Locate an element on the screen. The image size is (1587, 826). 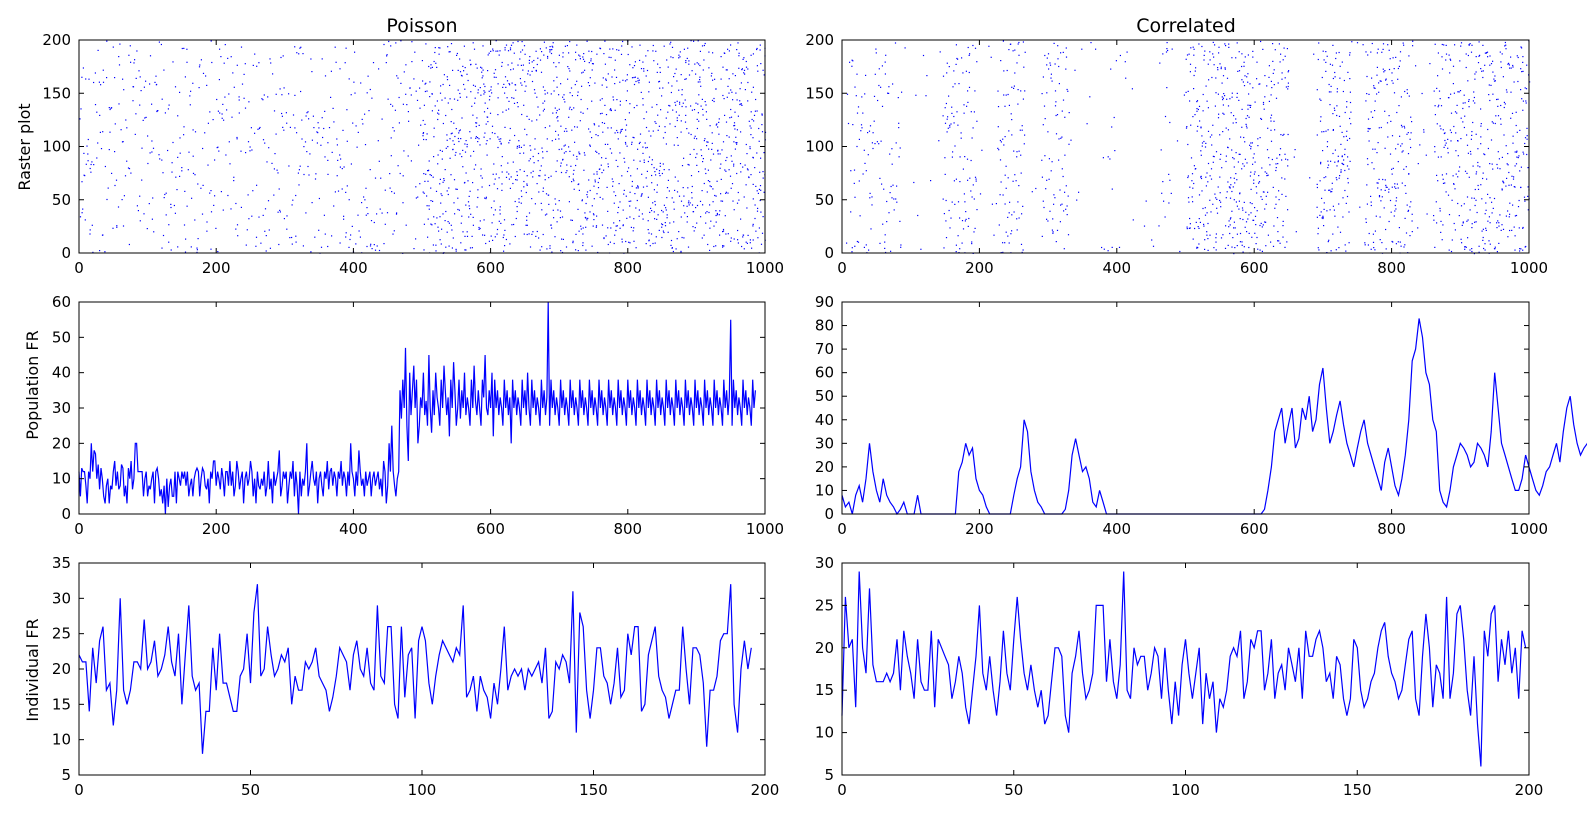
x-tick-label: 400 is located at coordinates (1116, 268).